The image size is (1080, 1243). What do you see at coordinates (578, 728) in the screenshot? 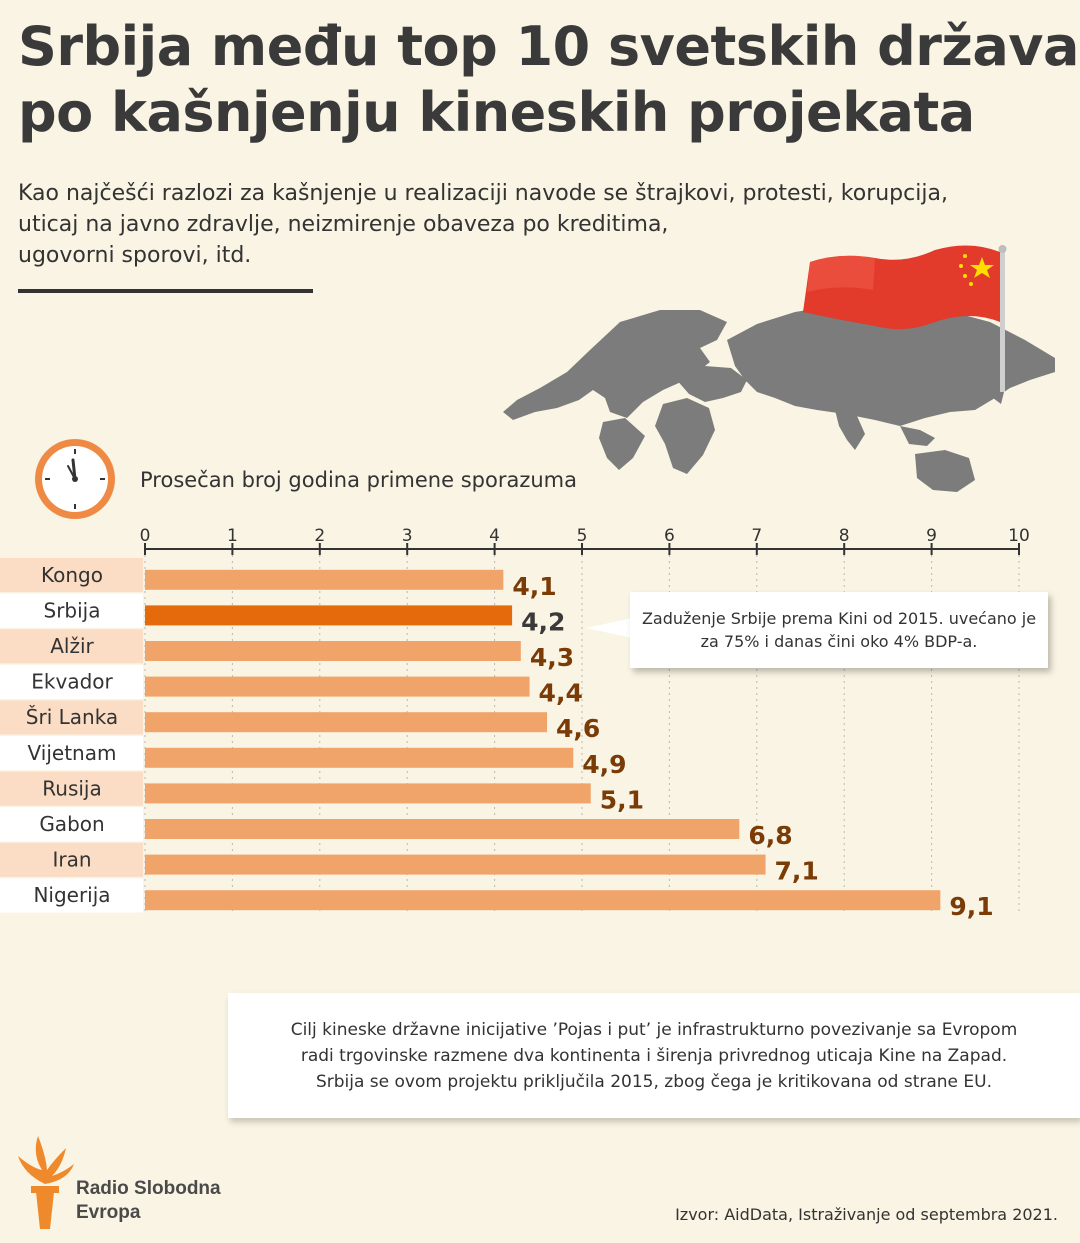
I see `value-label: 4,6` at bounding box center [578, 728].